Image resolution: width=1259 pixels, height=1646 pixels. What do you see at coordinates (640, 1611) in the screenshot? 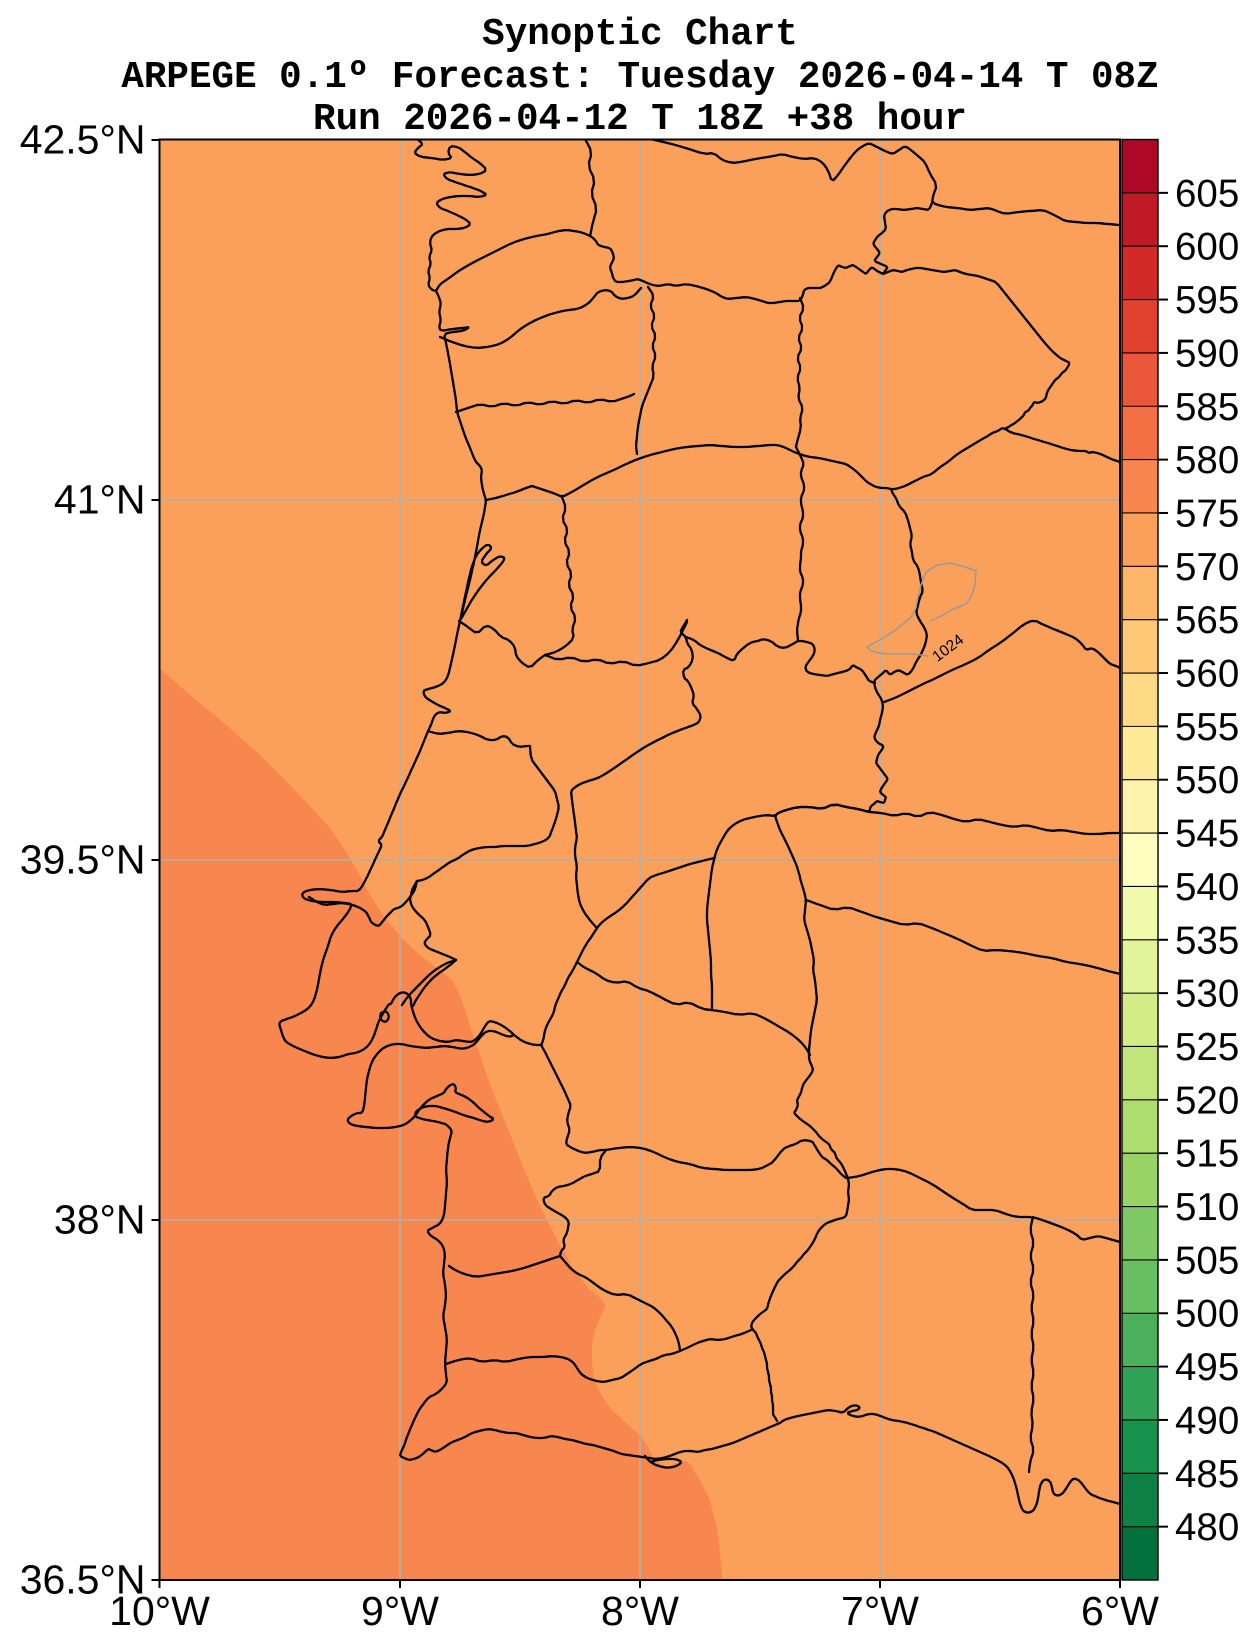
I see `svg-text: 8°W` at bounding box center [640, 1611].